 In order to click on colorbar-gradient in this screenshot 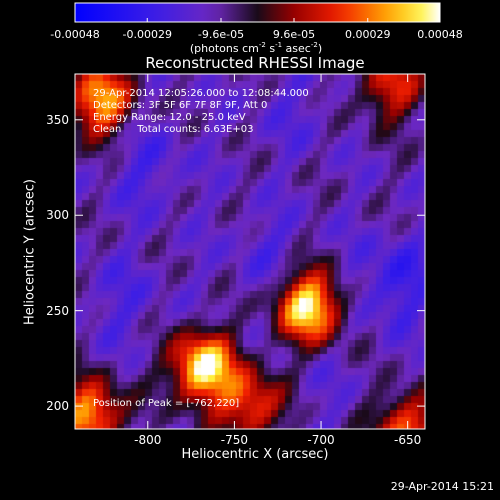, I will do `click(257, 12)`.